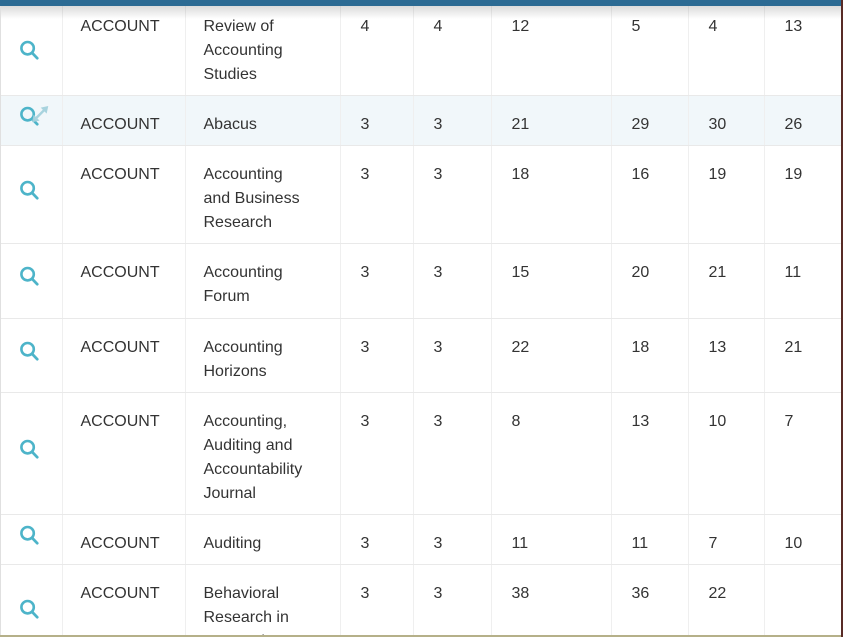  I want to click on table-row: ACCOUNT Auditing 3 3 11 11 7 10, so click(421, 539).